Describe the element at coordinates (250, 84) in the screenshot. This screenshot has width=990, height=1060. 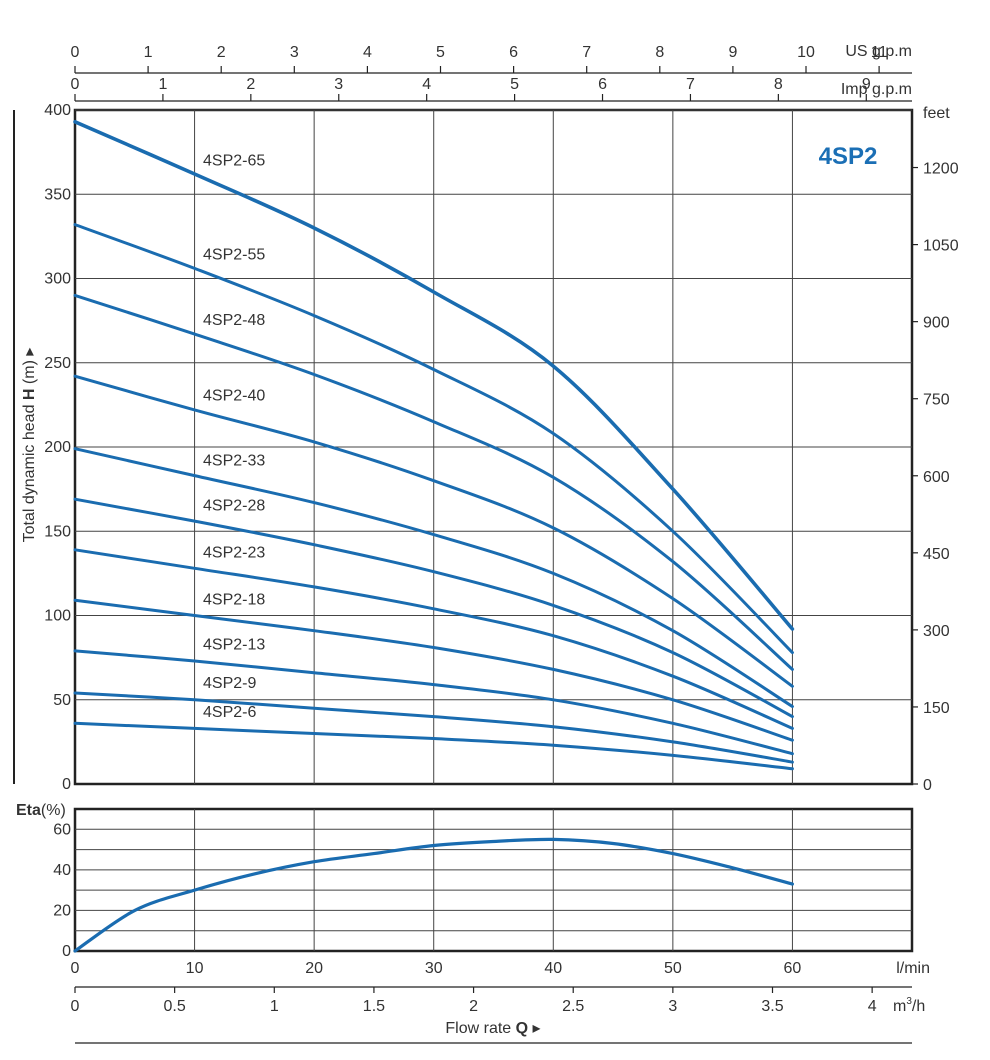
I see `imp-gpm-tick-label: 2` at that location.